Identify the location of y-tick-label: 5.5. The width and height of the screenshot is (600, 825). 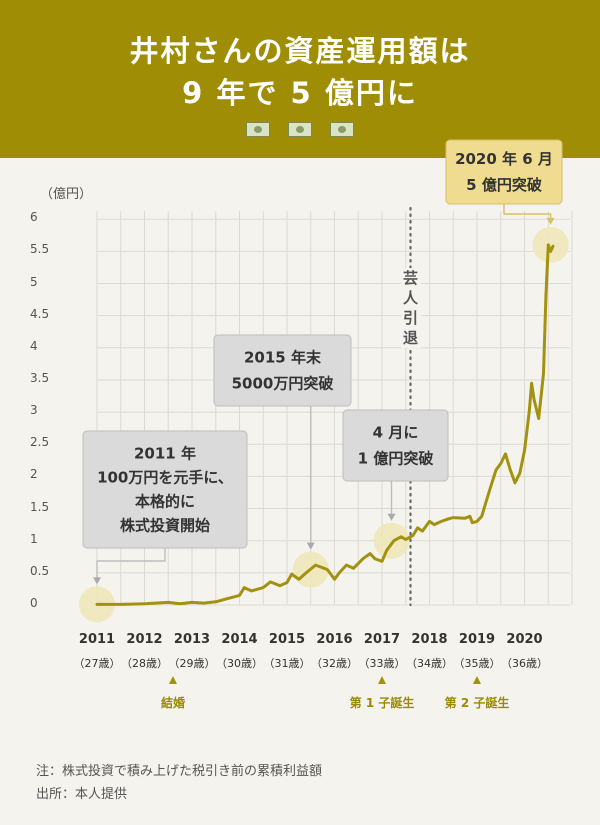
(40, 249).